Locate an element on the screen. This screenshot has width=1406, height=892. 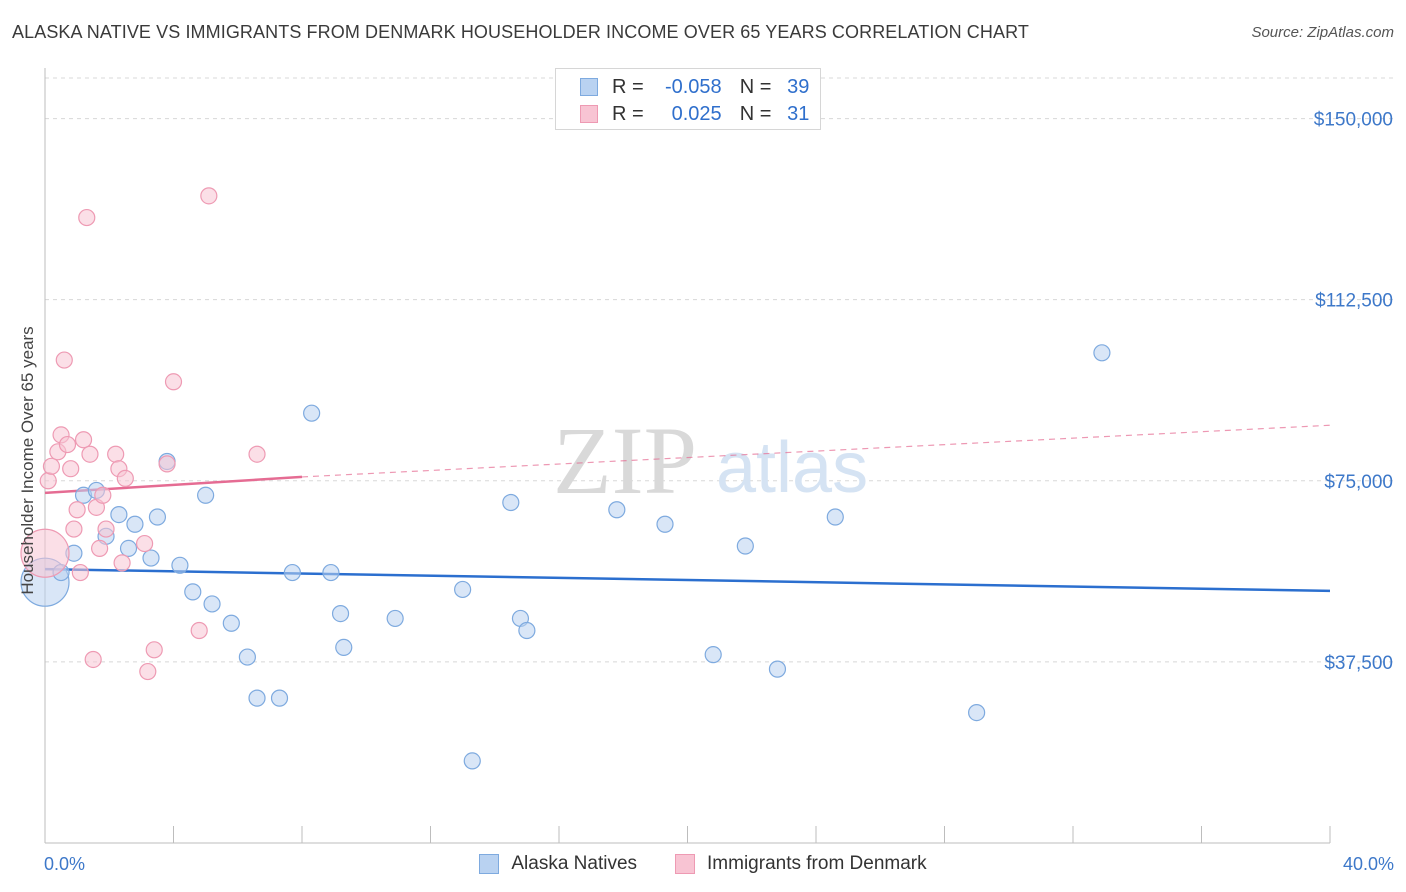
stats-legend: R = -0.058 N = 39 R = 0.025 N = 31 is located at coordinates (688, 99).